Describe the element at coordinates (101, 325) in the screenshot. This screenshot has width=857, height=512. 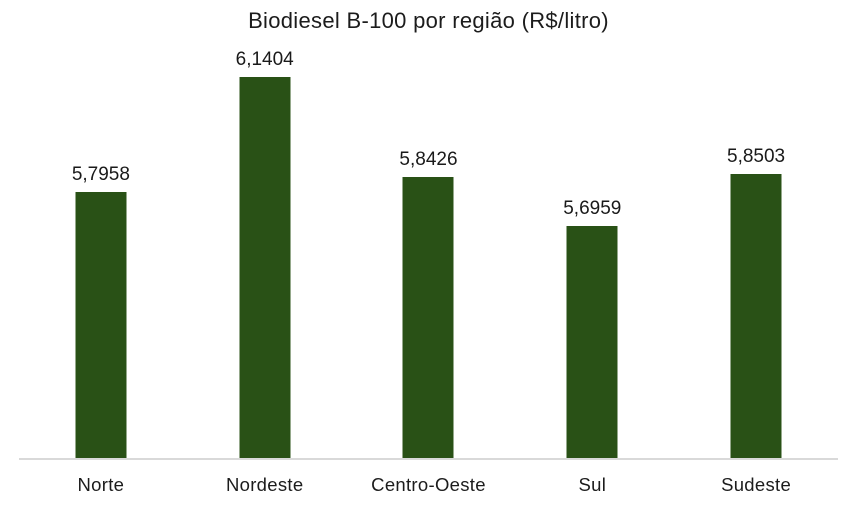
I see `bar-norte` at that location.